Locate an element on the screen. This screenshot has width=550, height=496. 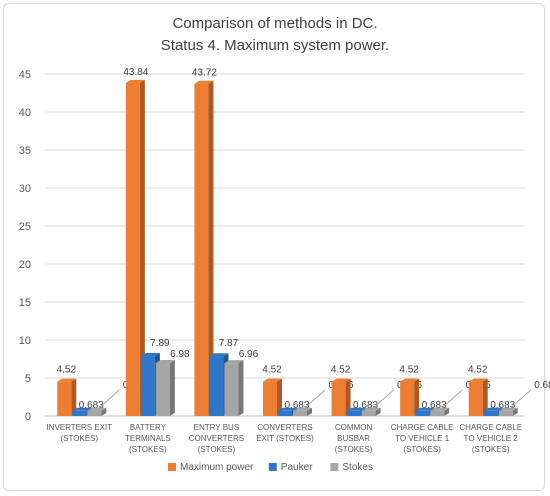
data-label: 7.89 is located at coordinates (160, 343).